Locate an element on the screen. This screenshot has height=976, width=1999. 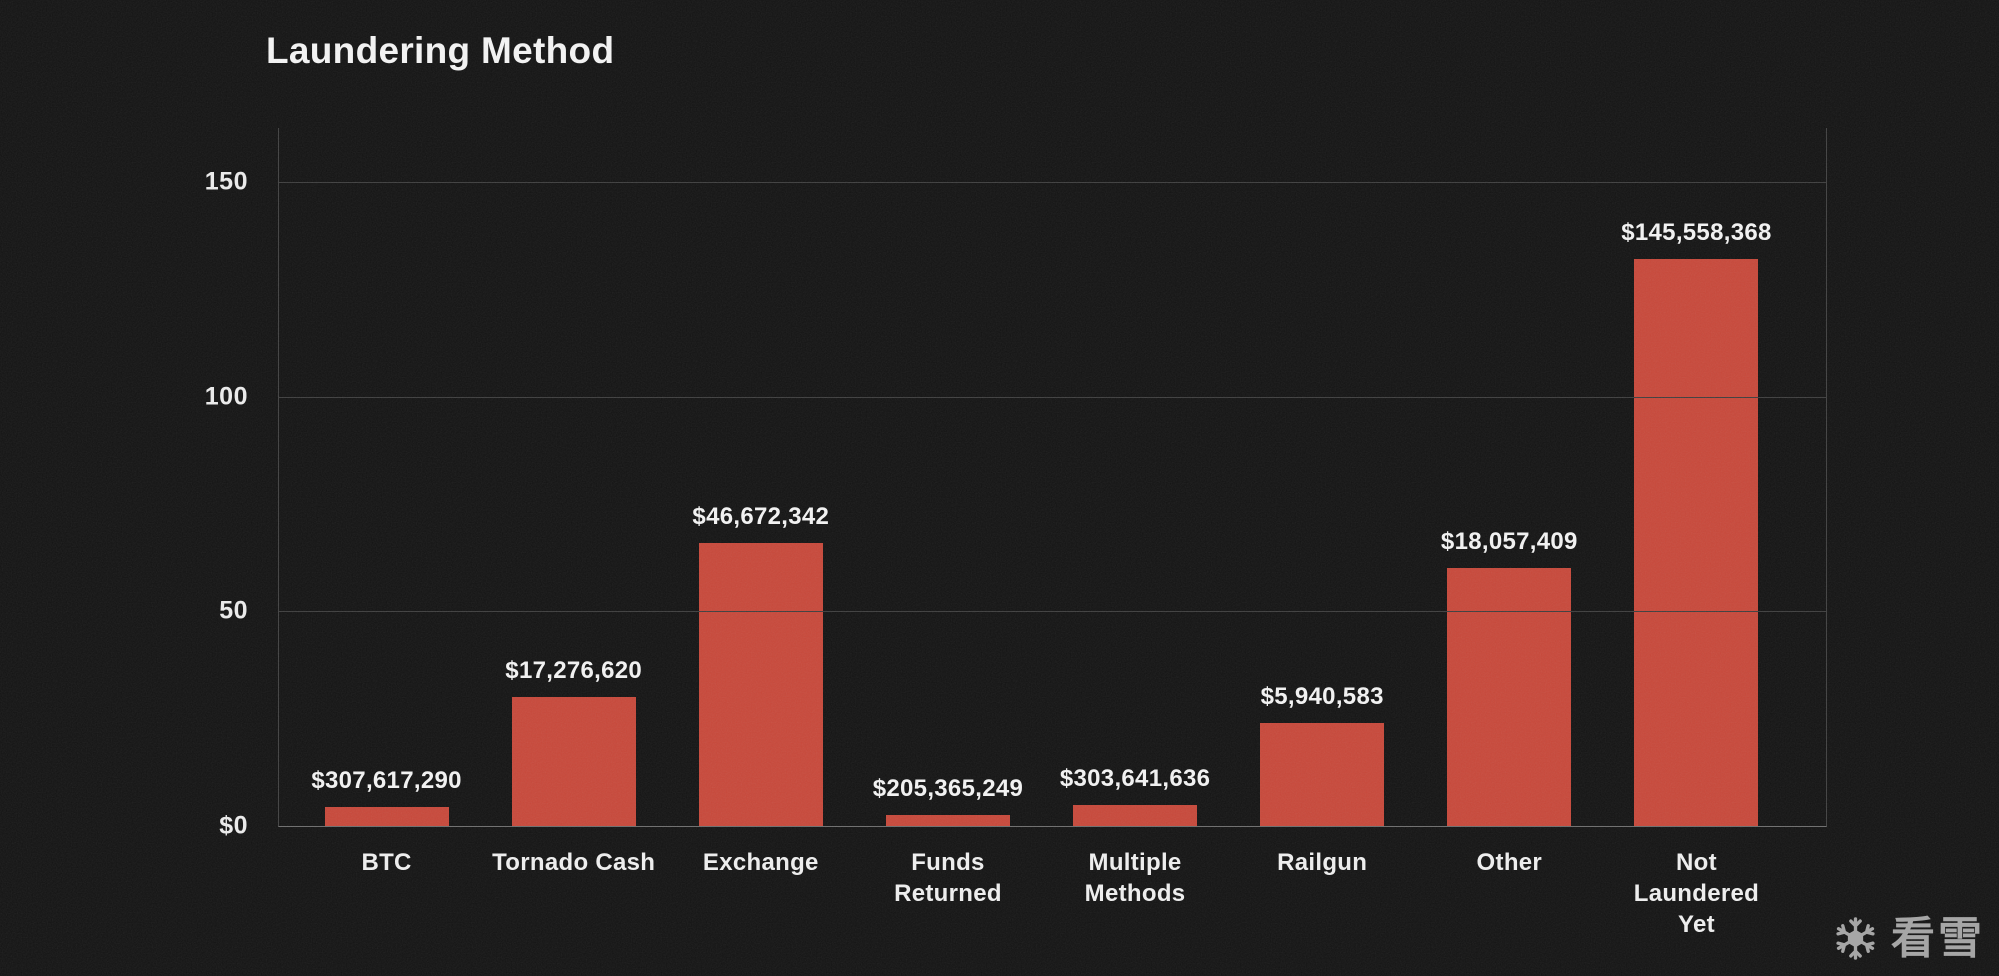
bar-column: $18,057,409 Other is located at coordinates (1509, 502).